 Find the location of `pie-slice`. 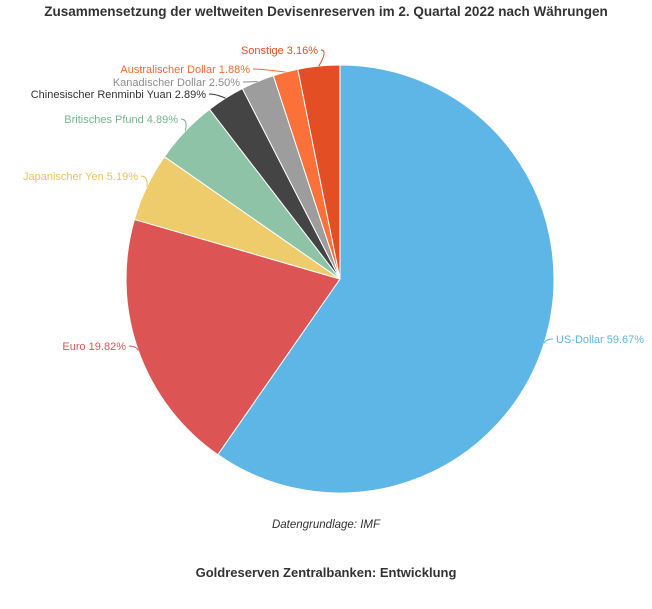

pie-slice is located at coordinates (319, 172).